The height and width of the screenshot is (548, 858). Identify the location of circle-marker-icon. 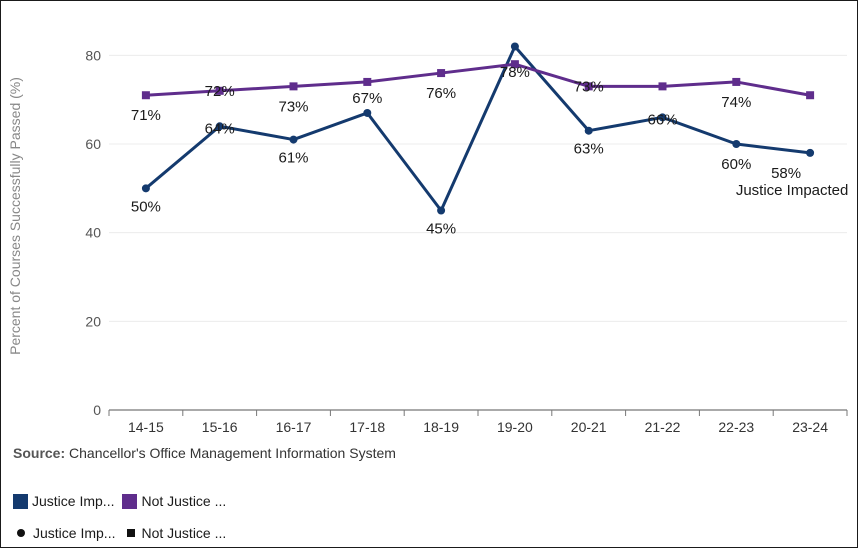
(21, 533).